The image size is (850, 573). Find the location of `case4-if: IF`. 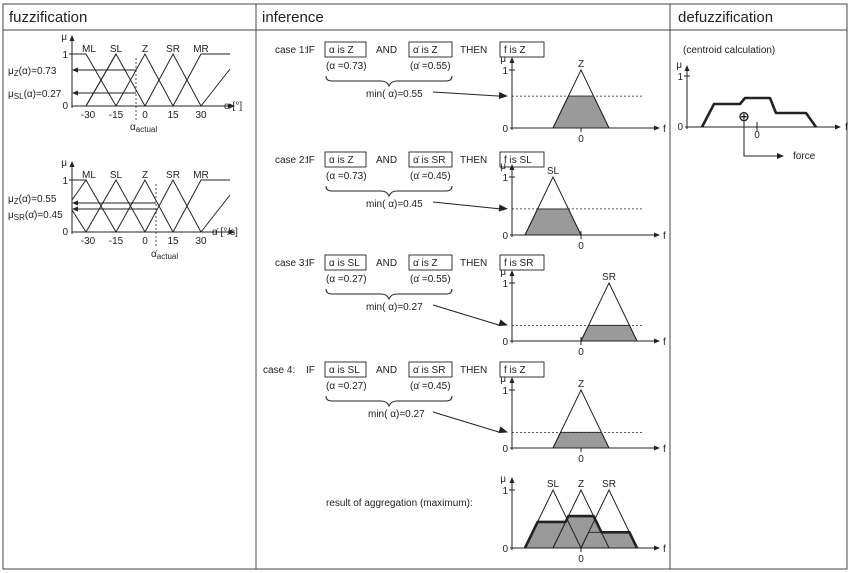

case4-if: IF is located at coordinates (310, 370).